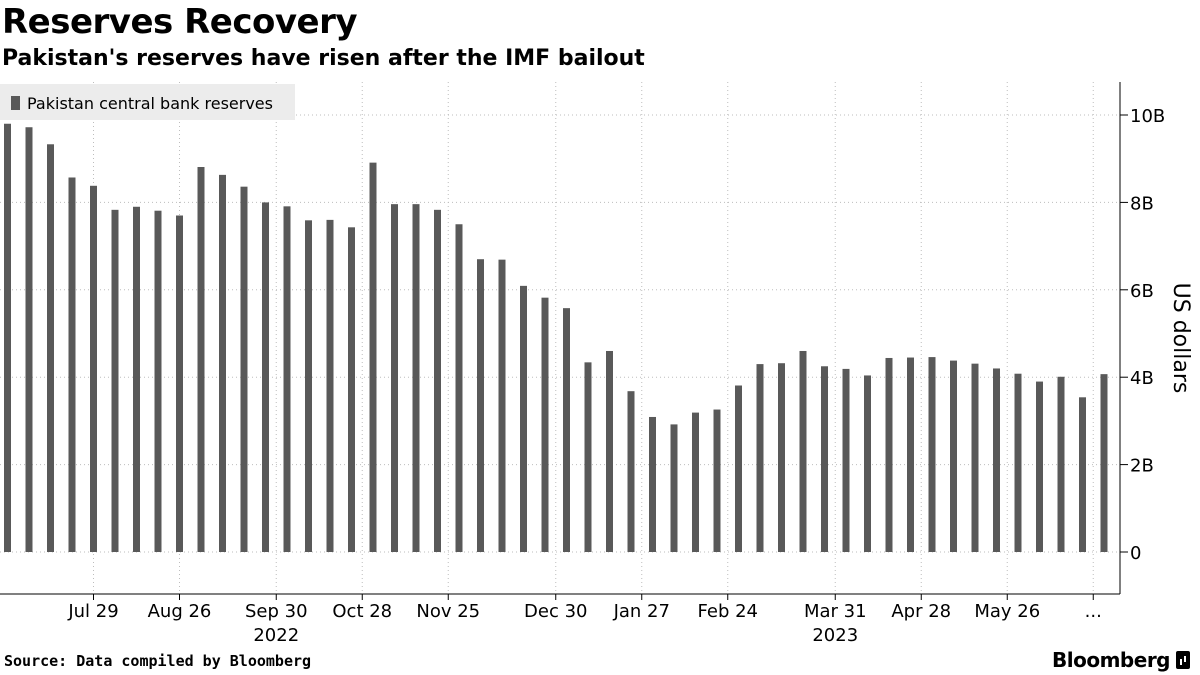 This screenshot has height=675, width=1200. What do you see at coordinates (835, 611) in the screenshot?
I see `x-tick-label: Mar 31` at bounding box center [835, 611].